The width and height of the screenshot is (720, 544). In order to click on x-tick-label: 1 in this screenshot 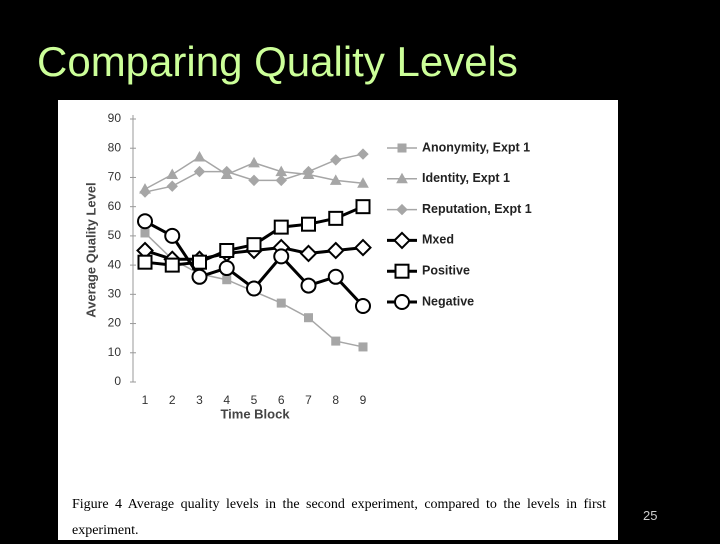, I will do `click(145, 400)`.